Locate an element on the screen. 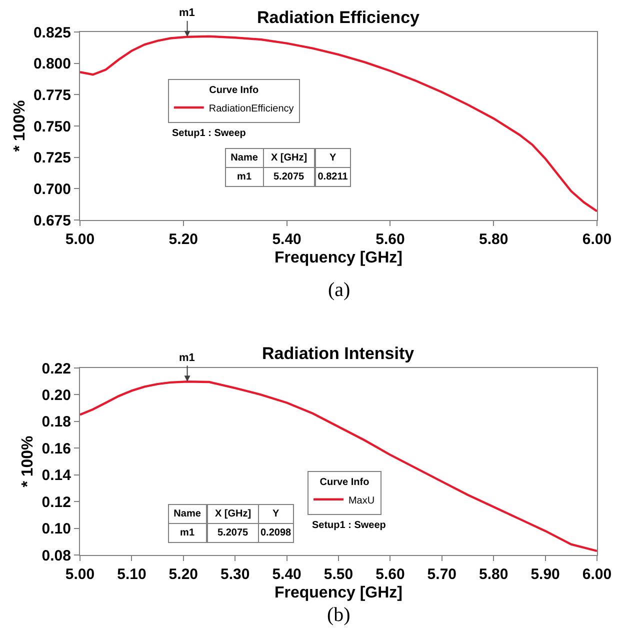  legend-label: MaxU is located at coordinates (361, 500).